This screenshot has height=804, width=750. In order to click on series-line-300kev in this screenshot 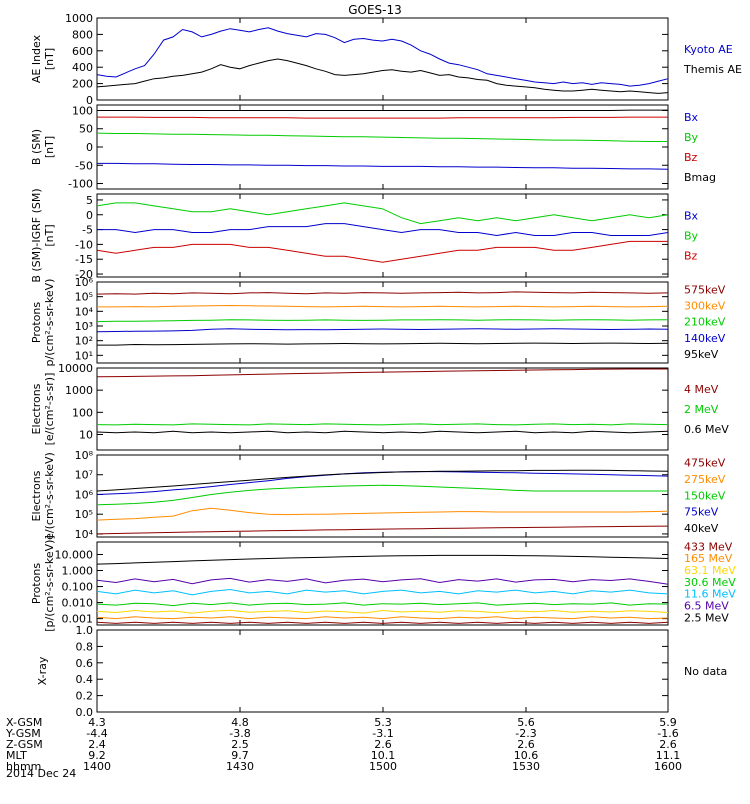, I will do `click(382, 306)`.